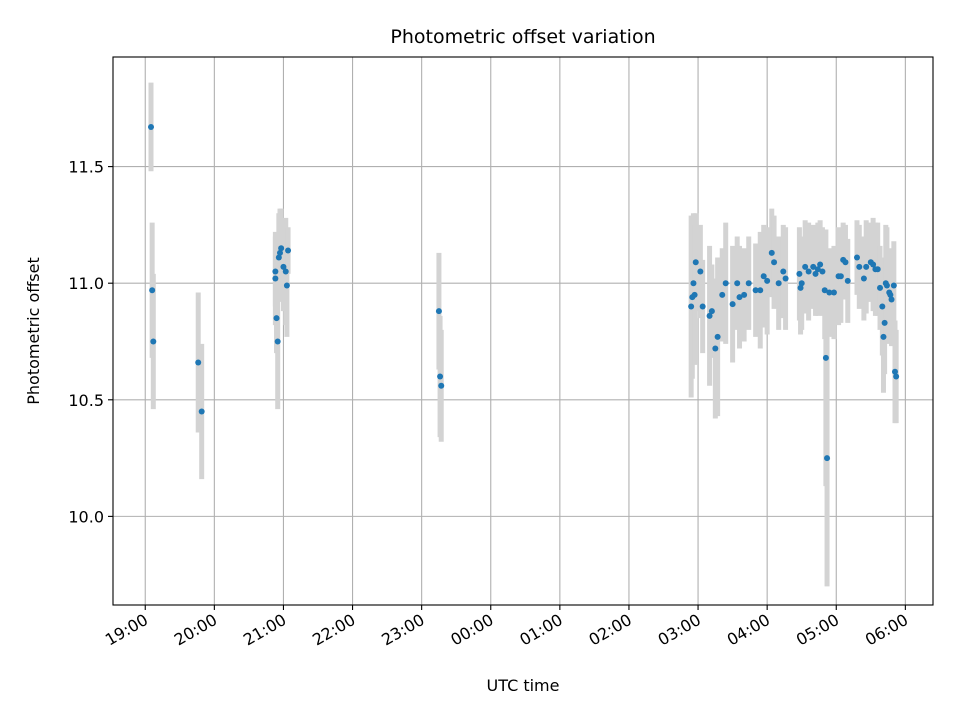 The height and width of the screenshot is (720, 960). What do you see at coordinates (33, 331) in the screenshot?
I see `y-axis-label: Photometric offset` at bounding box center [33, 331].